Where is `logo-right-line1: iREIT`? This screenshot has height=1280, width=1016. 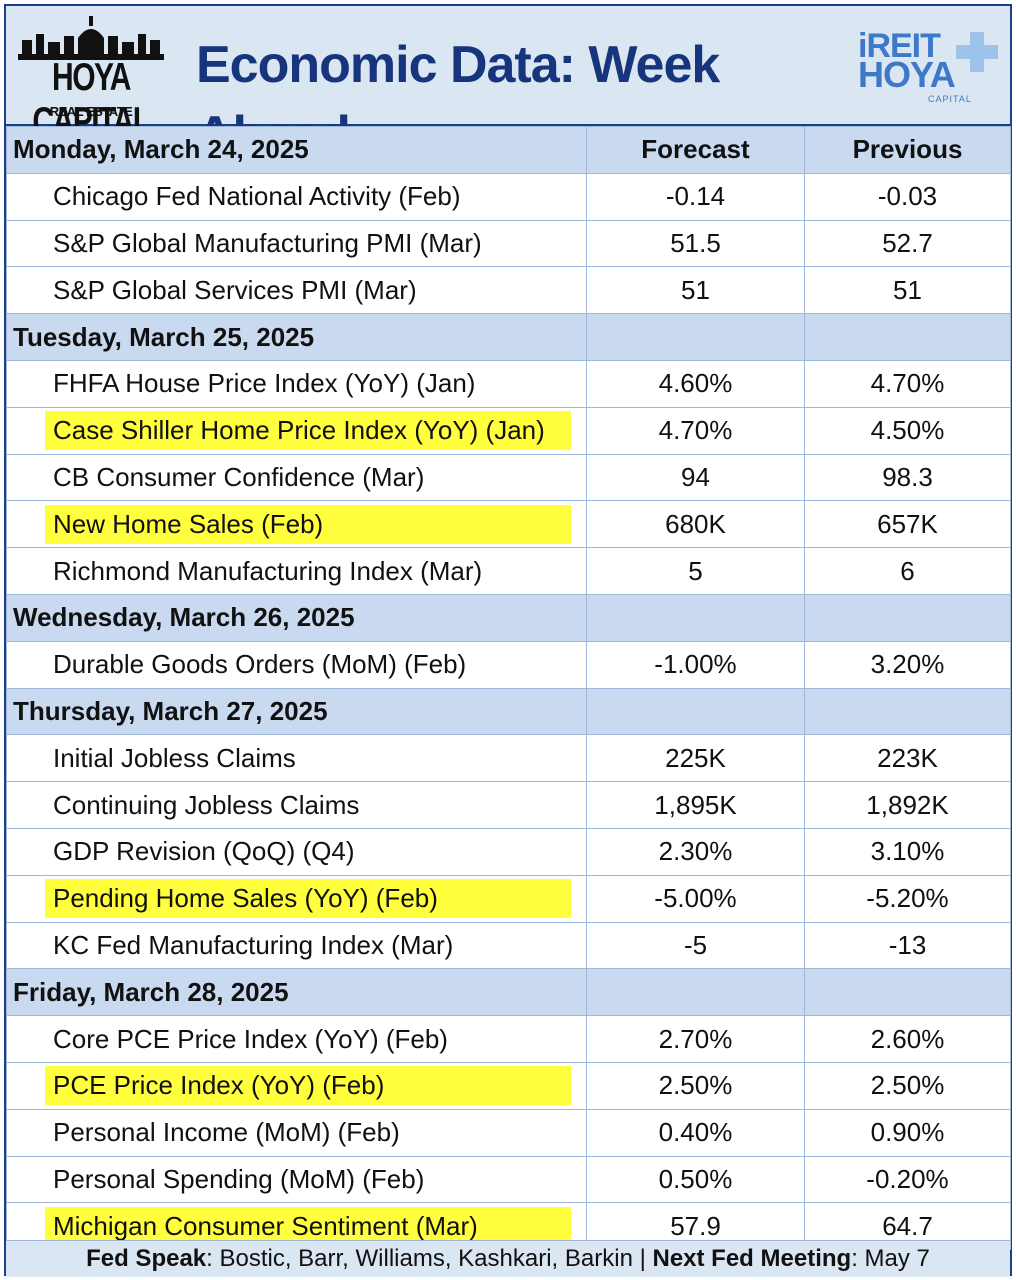
logo-right-line1: iREIT is located at coordinates (899, 46).